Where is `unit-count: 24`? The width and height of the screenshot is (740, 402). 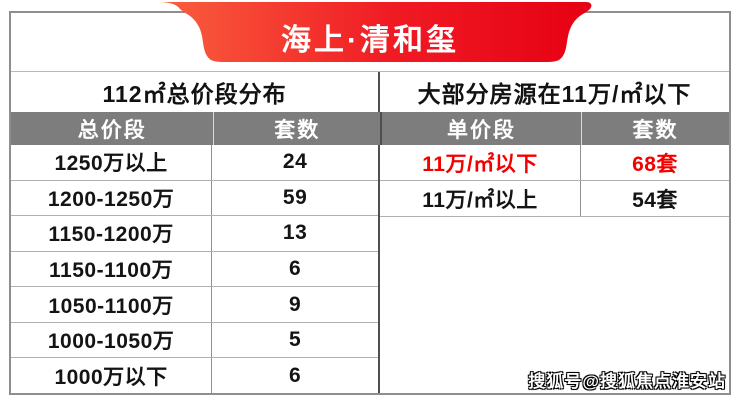
unit-count: 24 is located at coordinates (295, 162).